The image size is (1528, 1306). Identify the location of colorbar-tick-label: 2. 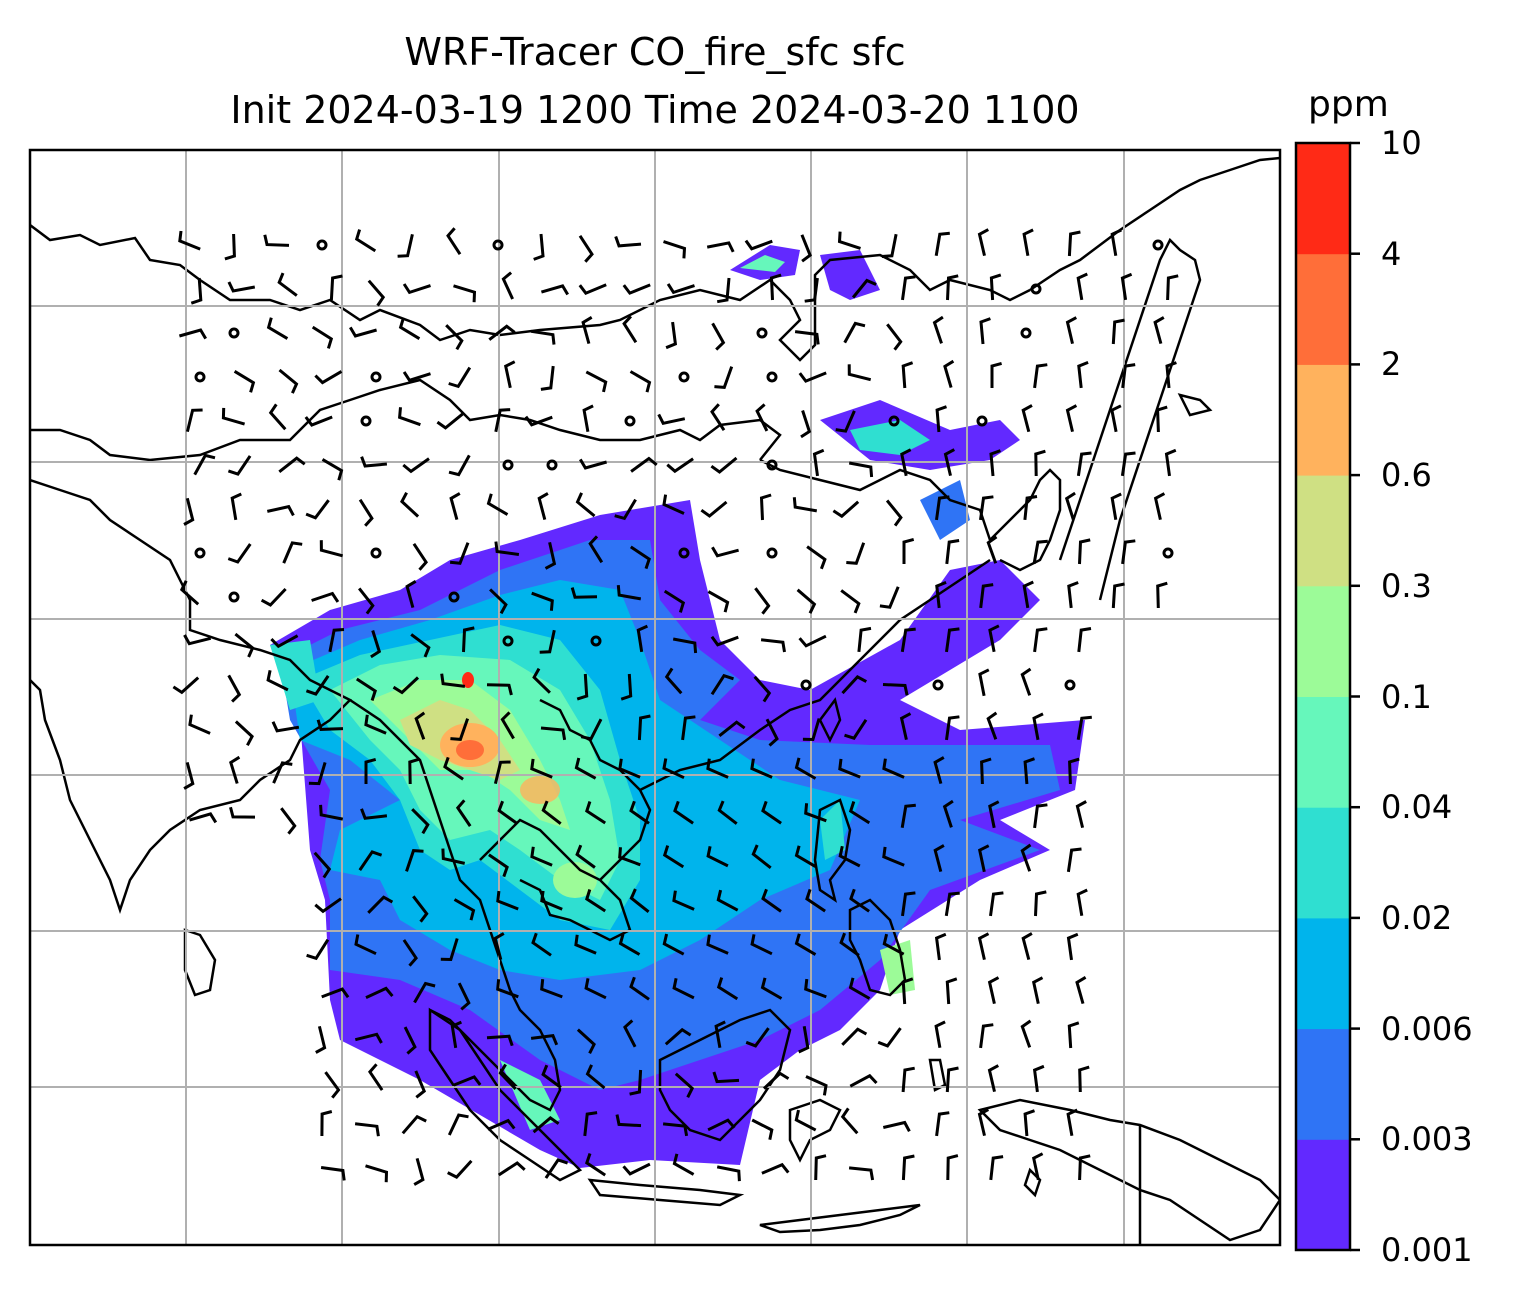
(1391, 364).